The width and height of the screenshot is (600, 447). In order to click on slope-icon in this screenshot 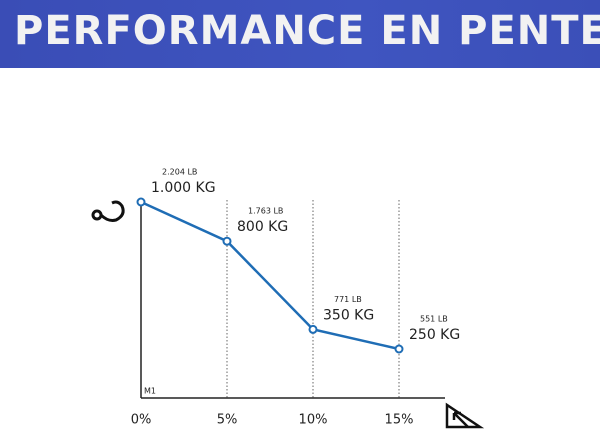, I will do `click(465, 415)`.